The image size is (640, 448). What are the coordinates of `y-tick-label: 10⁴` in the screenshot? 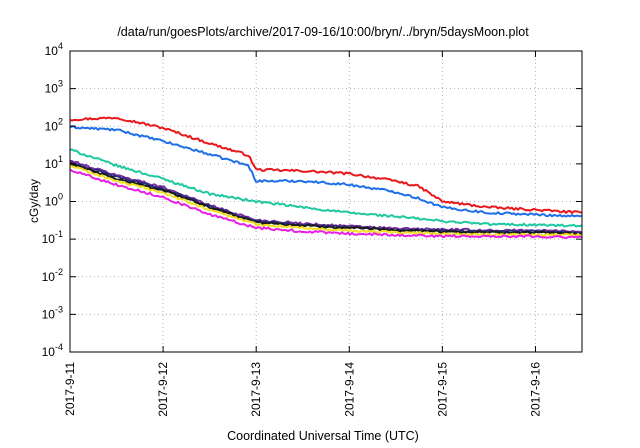 It's located at (54, 49).